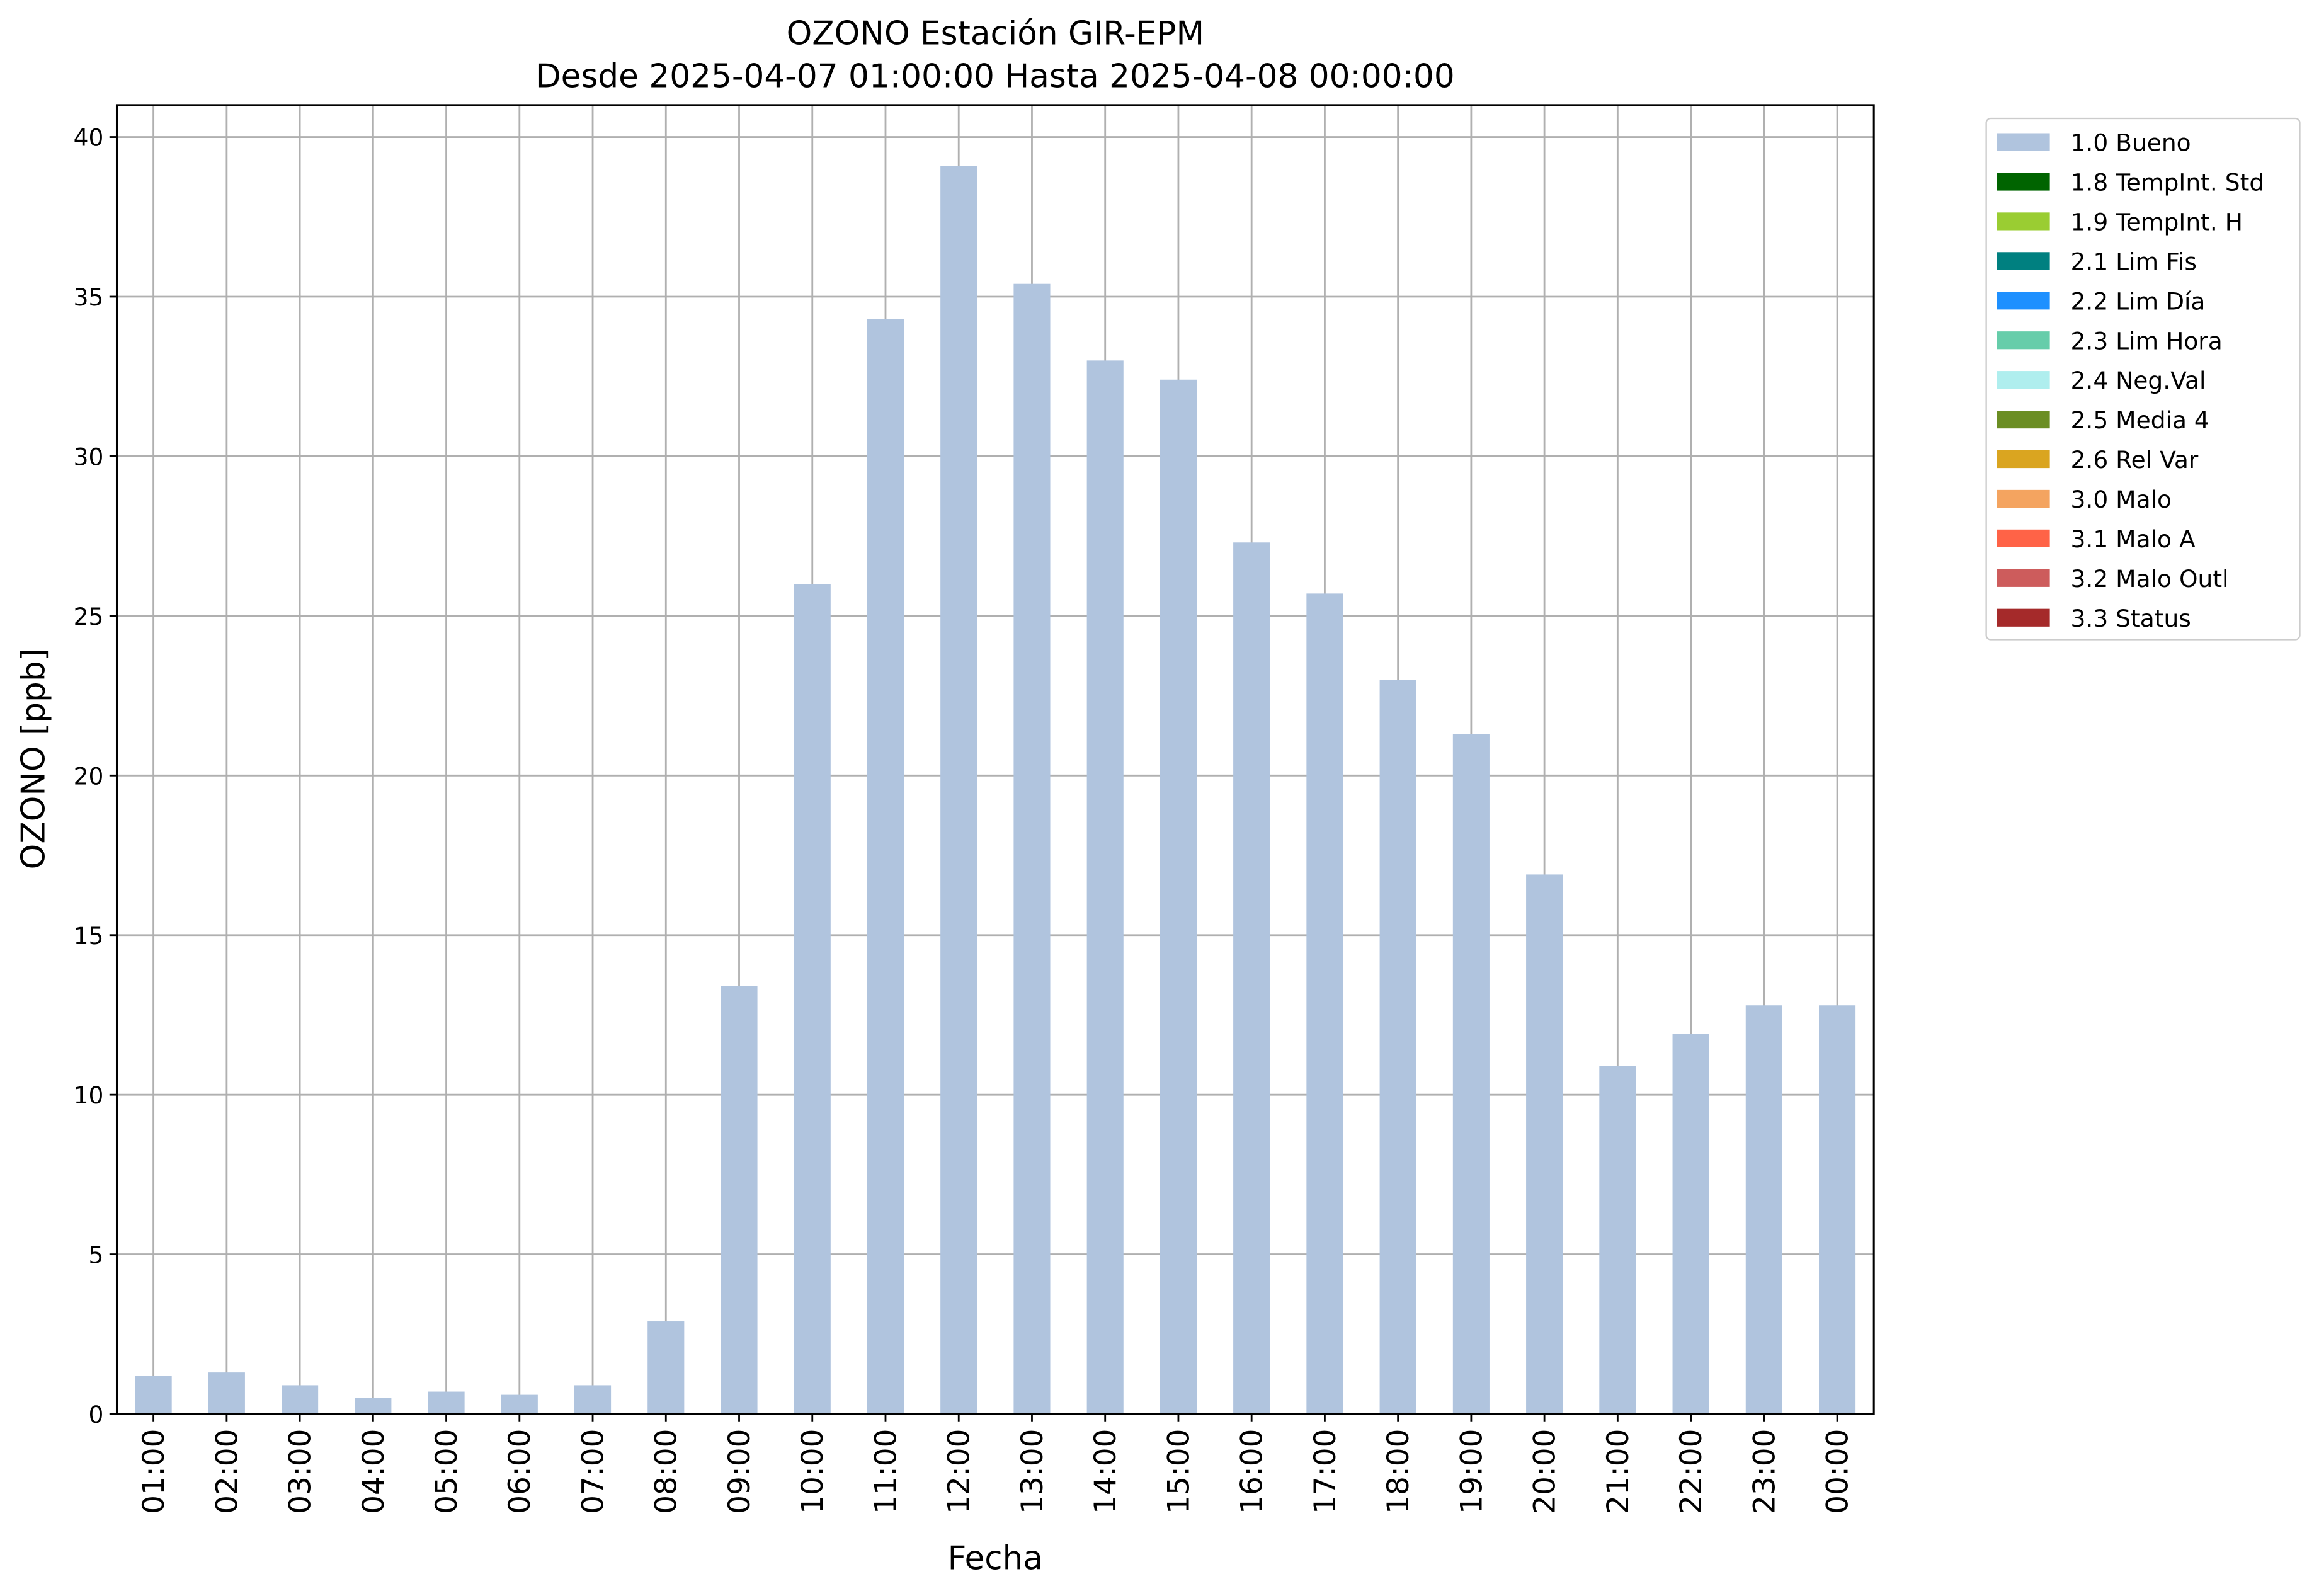 The width and height of the screenshot is (2319, 1596). Describe the element at coordinates (1032, 1471) in the screenshot. I see `x-tick-label: 13:00` at that location.